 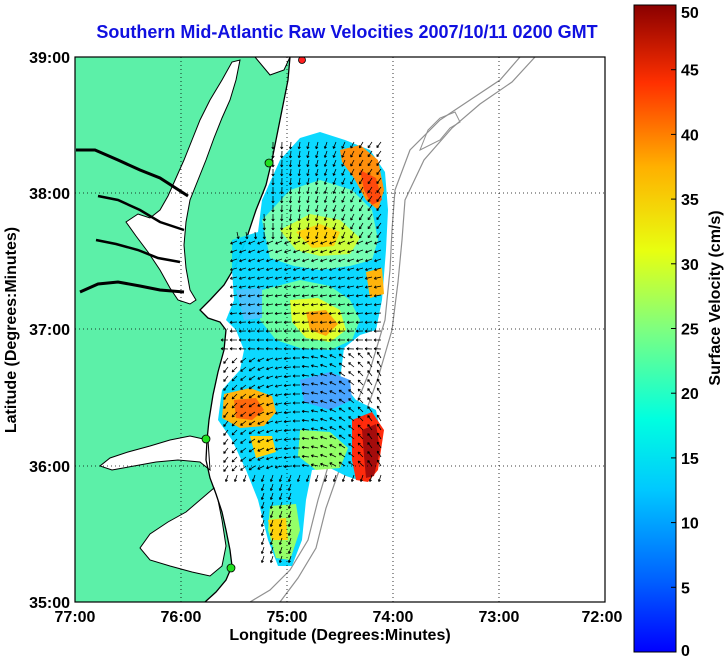 I want to click on y-tick-label: 36:00, so click(x=49, y=467).